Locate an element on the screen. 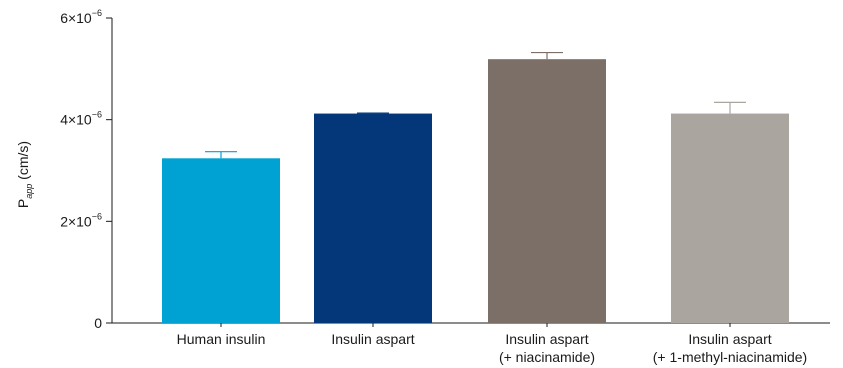 The image size is (843, 368). x-tick-label: Insulin aspart is located at coordinates (372, 339).